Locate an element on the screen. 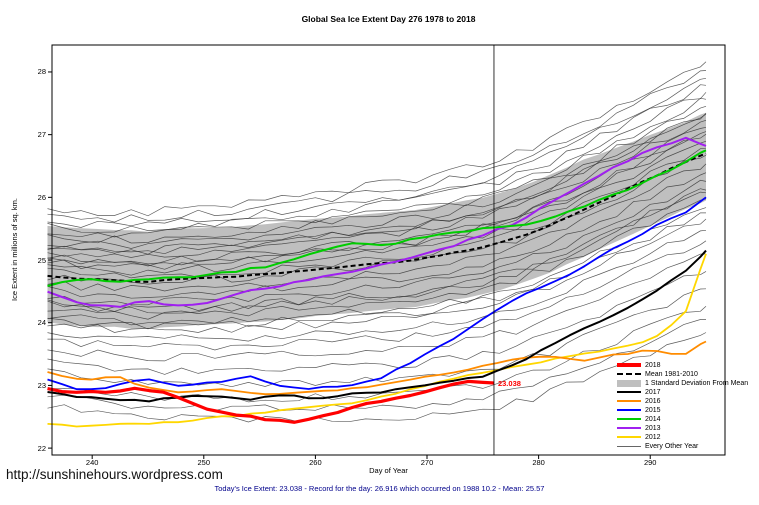 The image size is (759, 505). x-tick-label: 270 is located at coordinates (427, 462).